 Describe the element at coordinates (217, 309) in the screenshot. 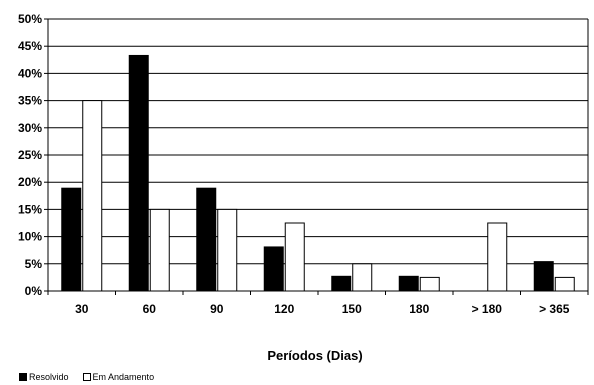

I see `x-tick-label: 90` at that location.